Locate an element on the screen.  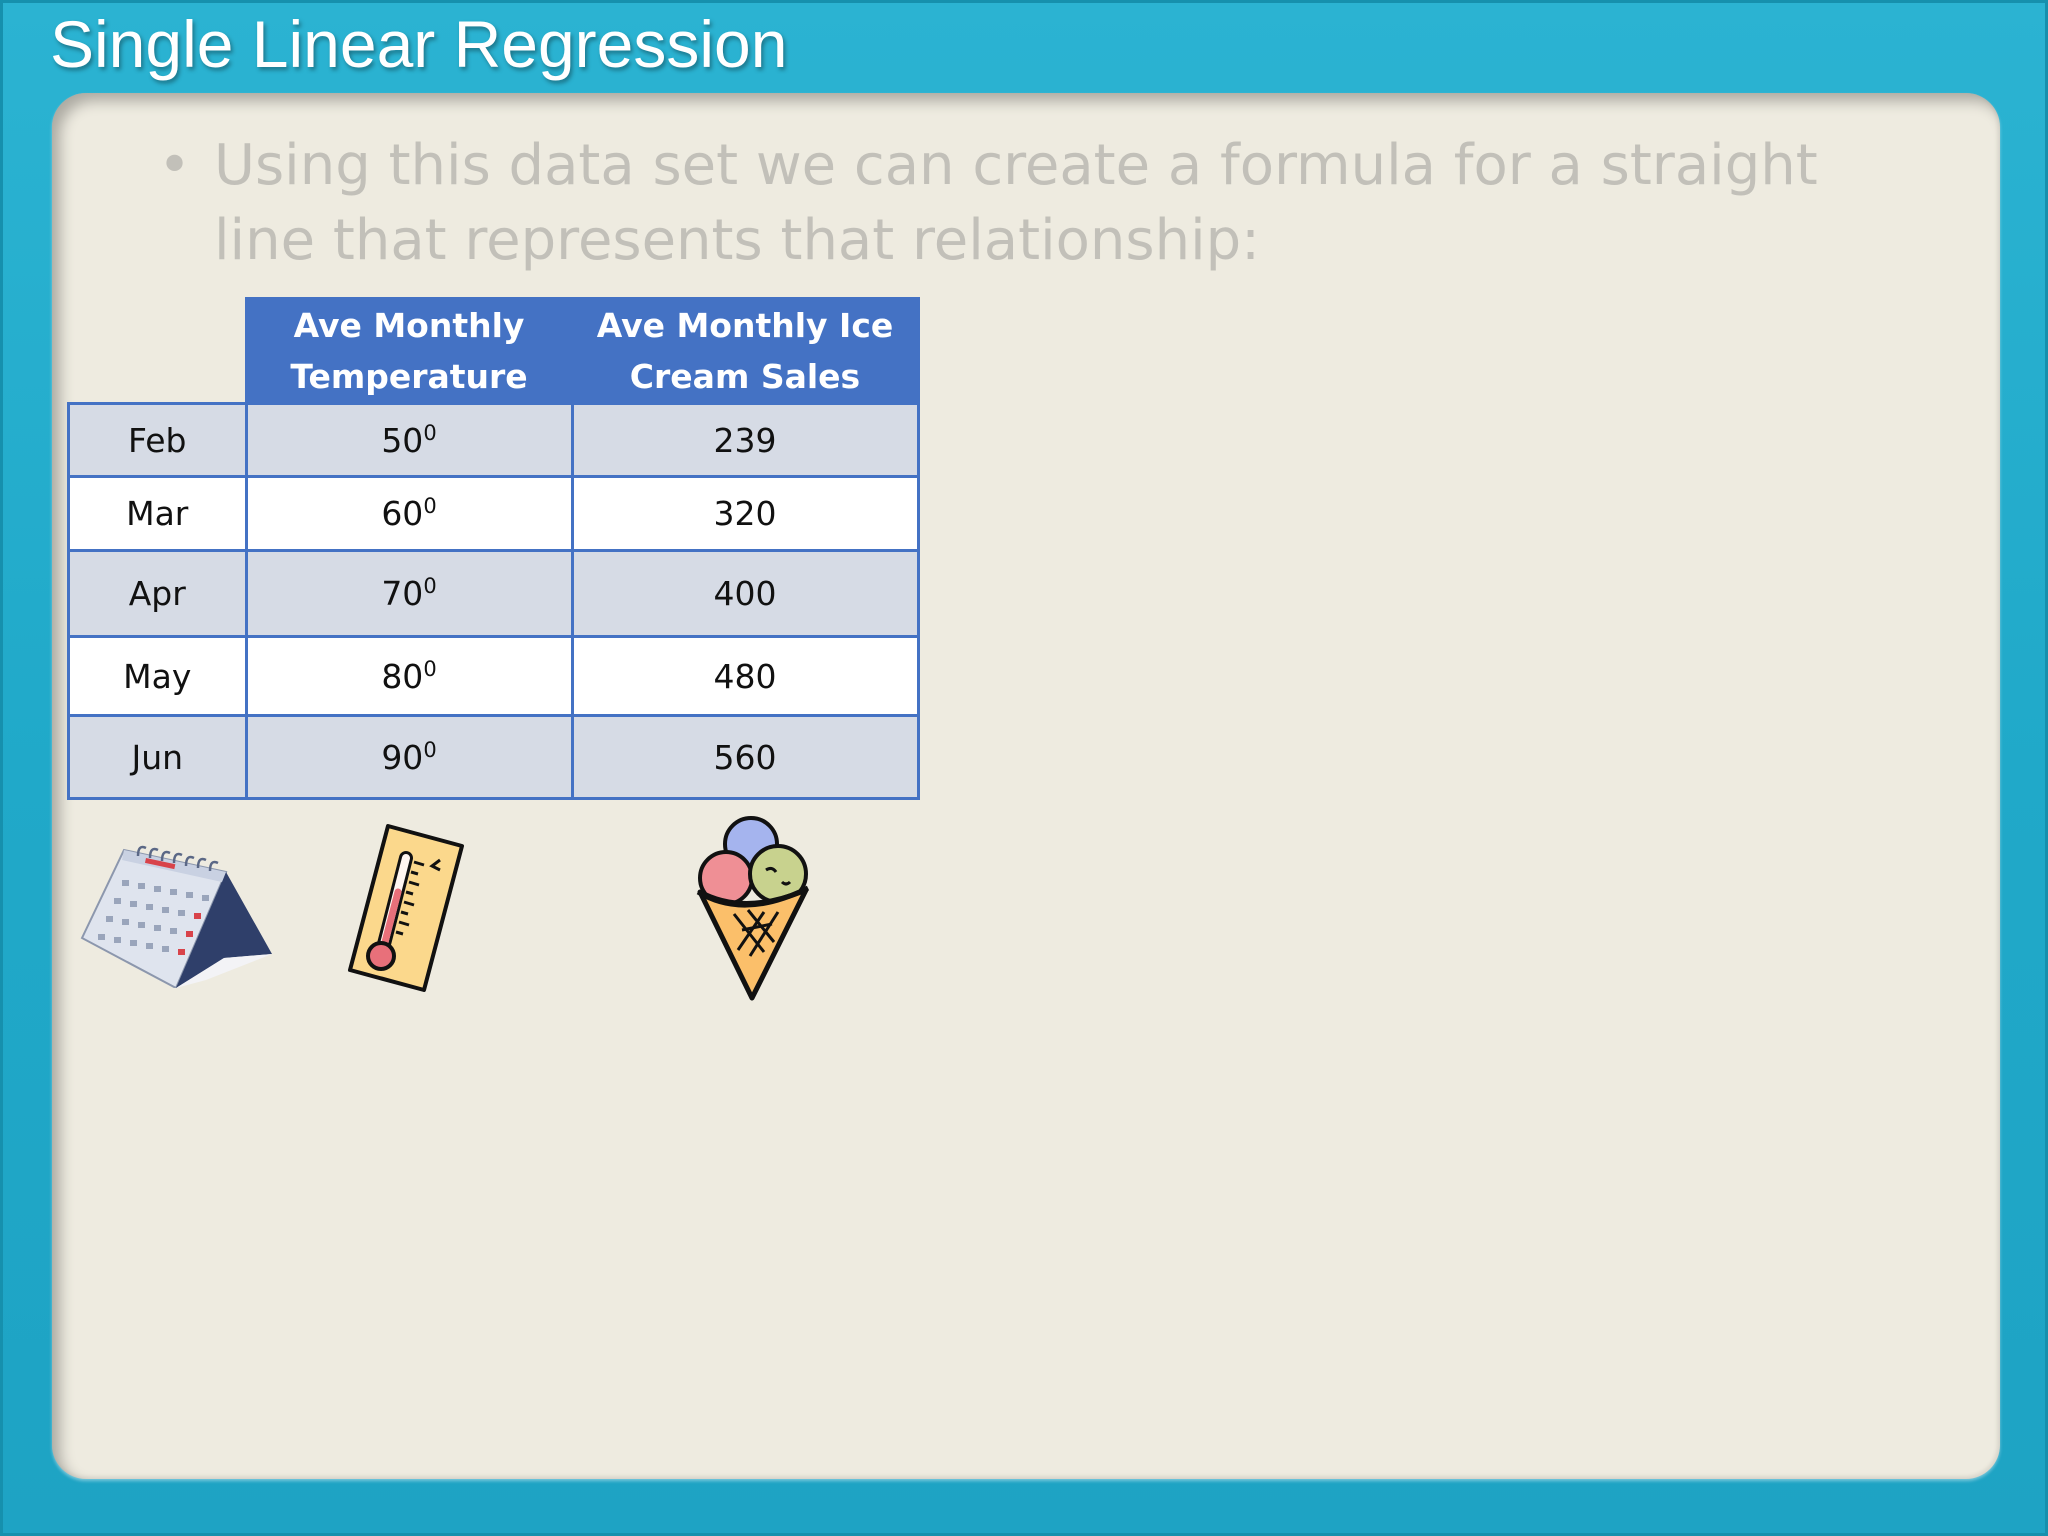
sales-cell: 320 is located at coordinates (745, 513).